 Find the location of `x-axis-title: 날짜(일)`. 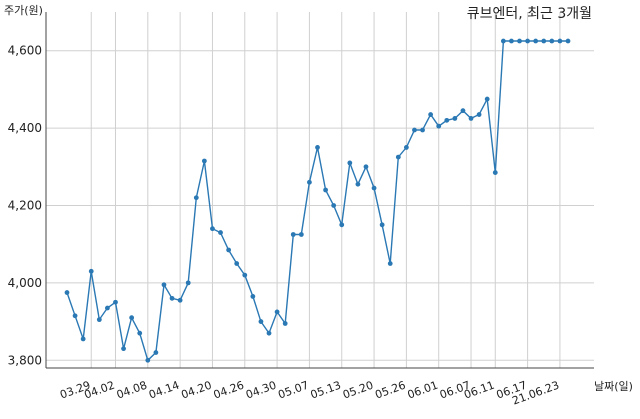

x-axis-title: 날짜(일) is located at coordinates (613, 386).